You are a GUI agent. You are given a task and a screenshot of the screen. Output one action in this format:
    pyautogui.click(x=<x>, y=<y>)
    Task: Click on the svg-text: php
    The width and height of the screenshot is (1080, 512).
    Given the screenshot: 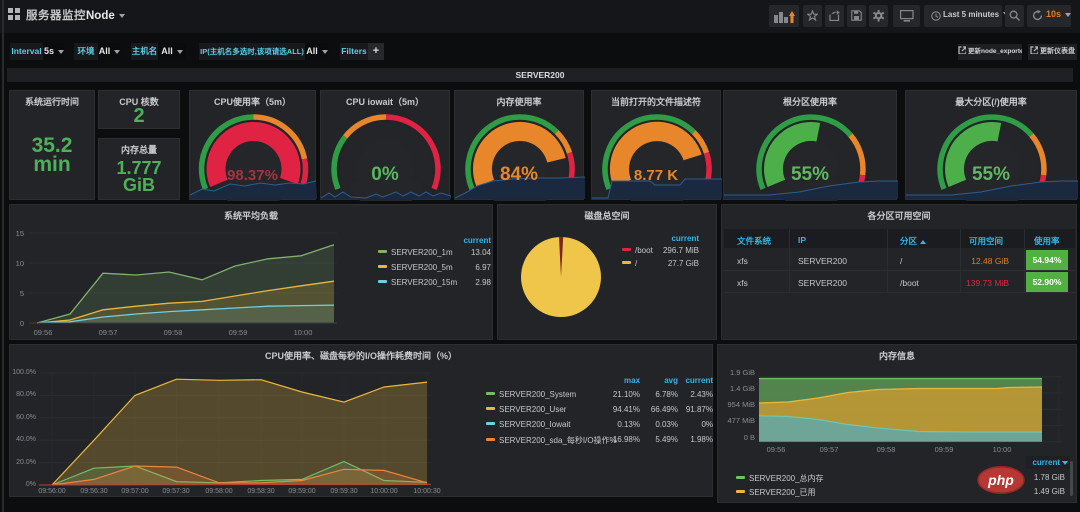 What is the action you would take?
    pyautogui.click(x=1000, y=480)
    